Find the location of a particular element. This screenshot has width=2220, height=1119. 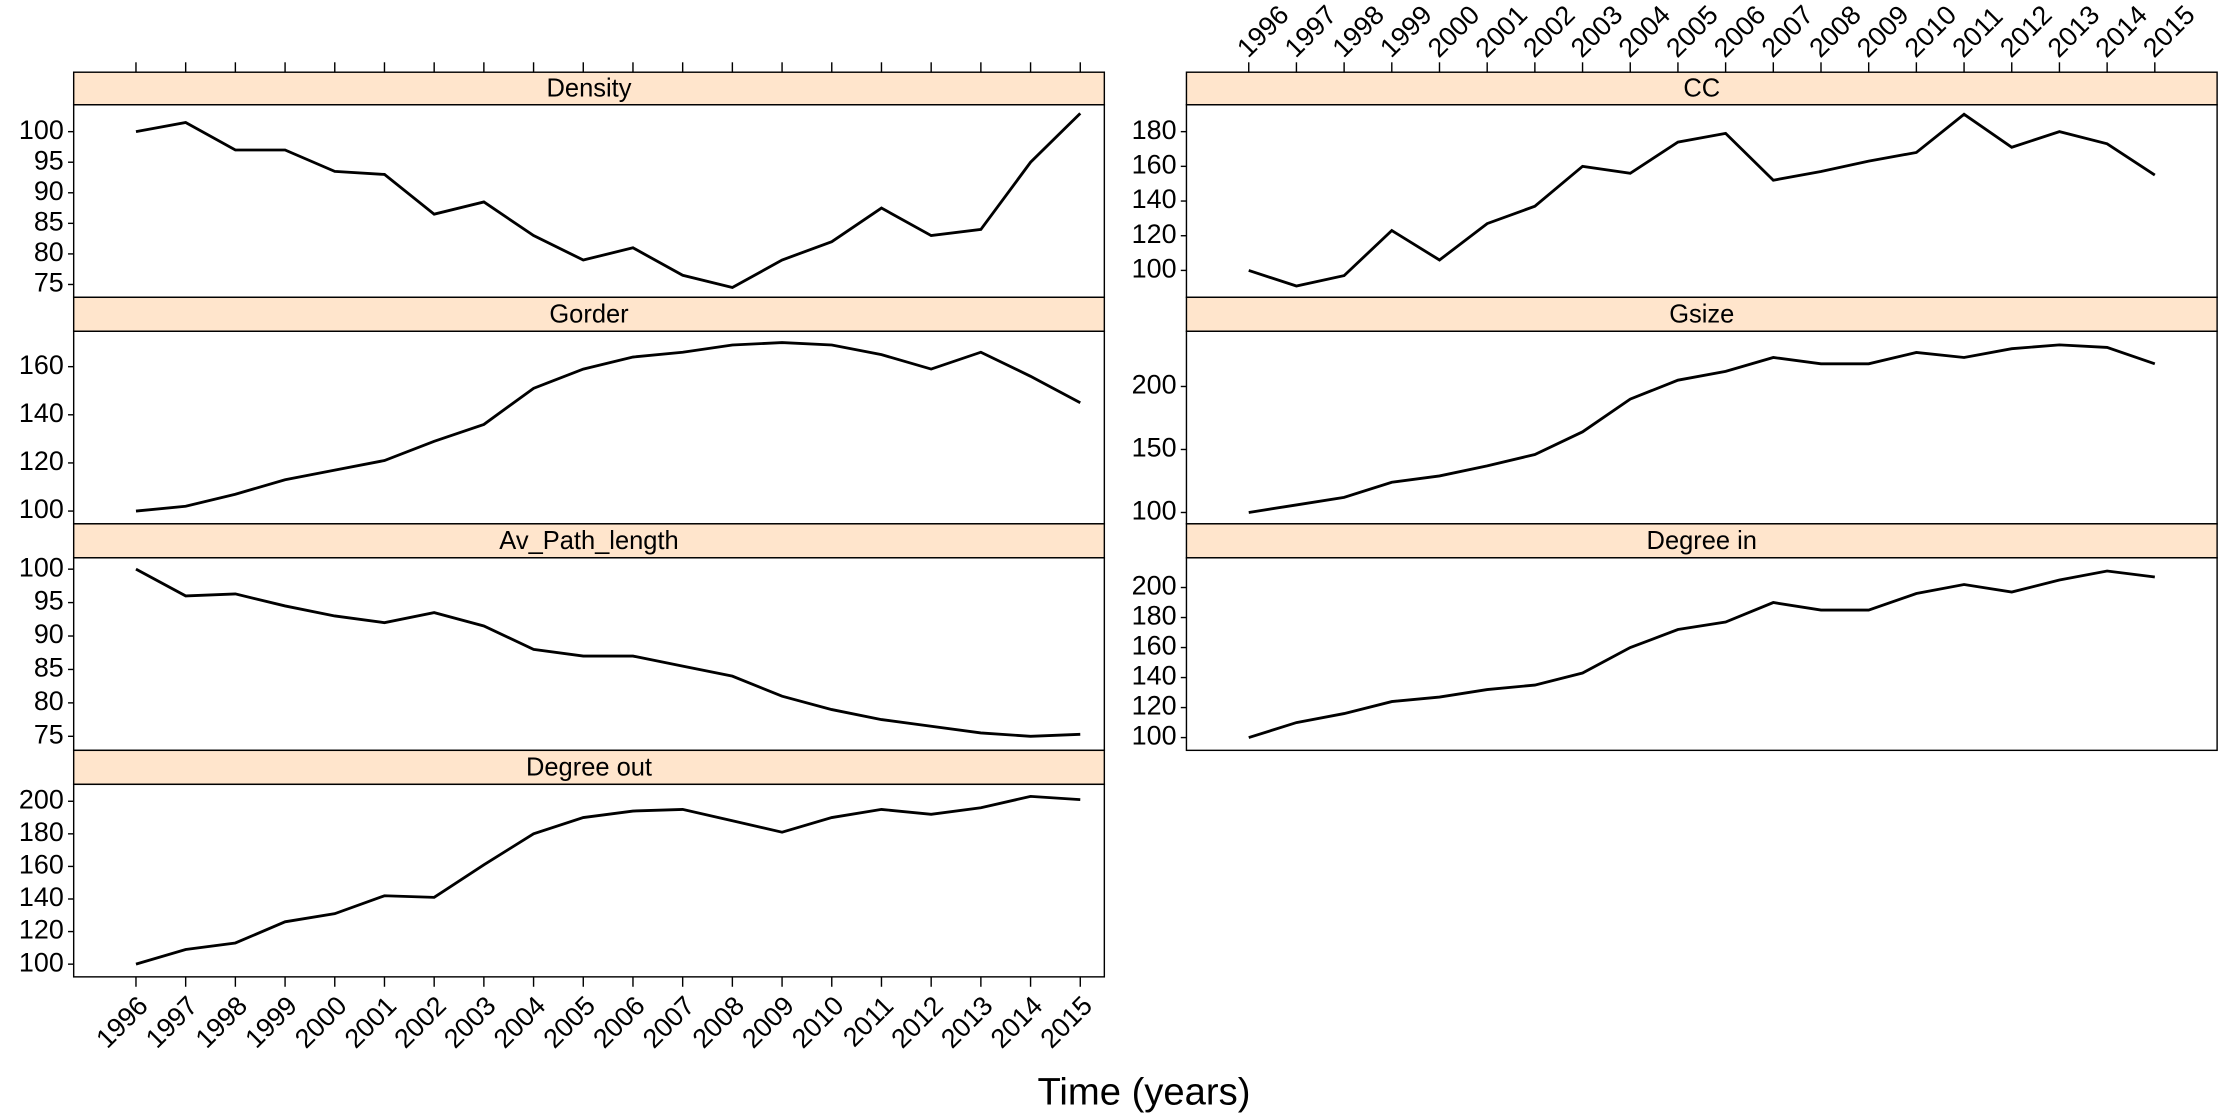

x-axis-title: Time (years) is located at coordinates (1143, 1091).